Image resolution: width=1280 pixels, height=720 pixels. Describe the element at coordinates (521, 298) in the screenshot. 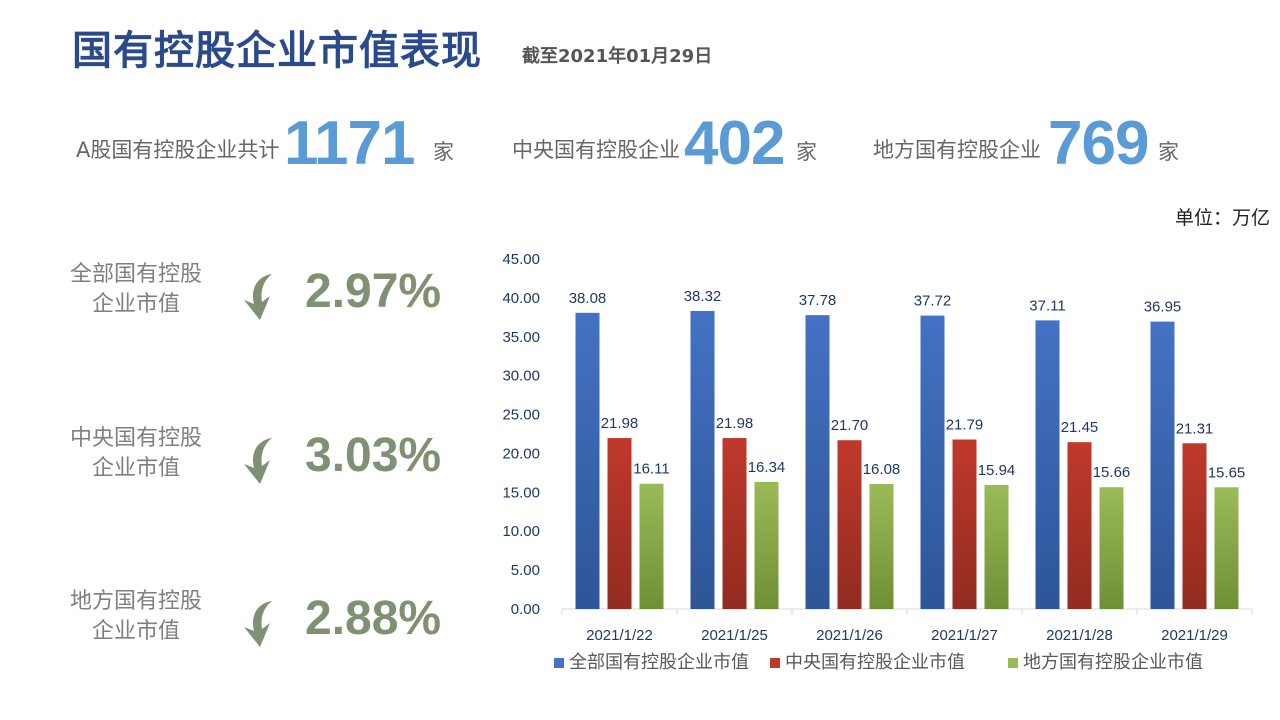

I see `y-tick-label: 40.00` at that location.